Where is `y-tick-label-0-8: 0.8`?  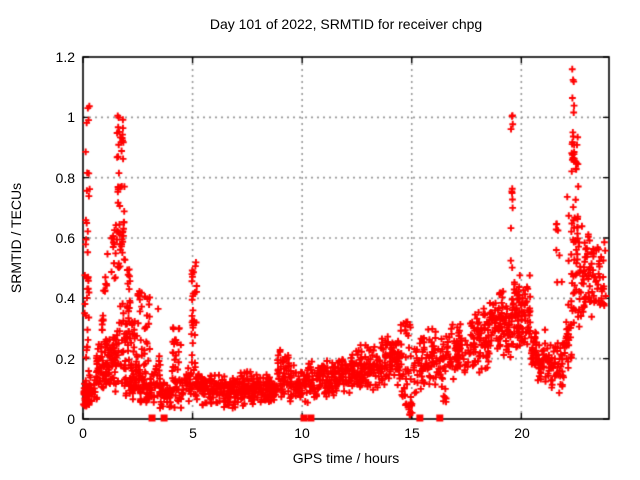
y-tick-label-0-8: 0.8 is located at coordinates (65, 178).